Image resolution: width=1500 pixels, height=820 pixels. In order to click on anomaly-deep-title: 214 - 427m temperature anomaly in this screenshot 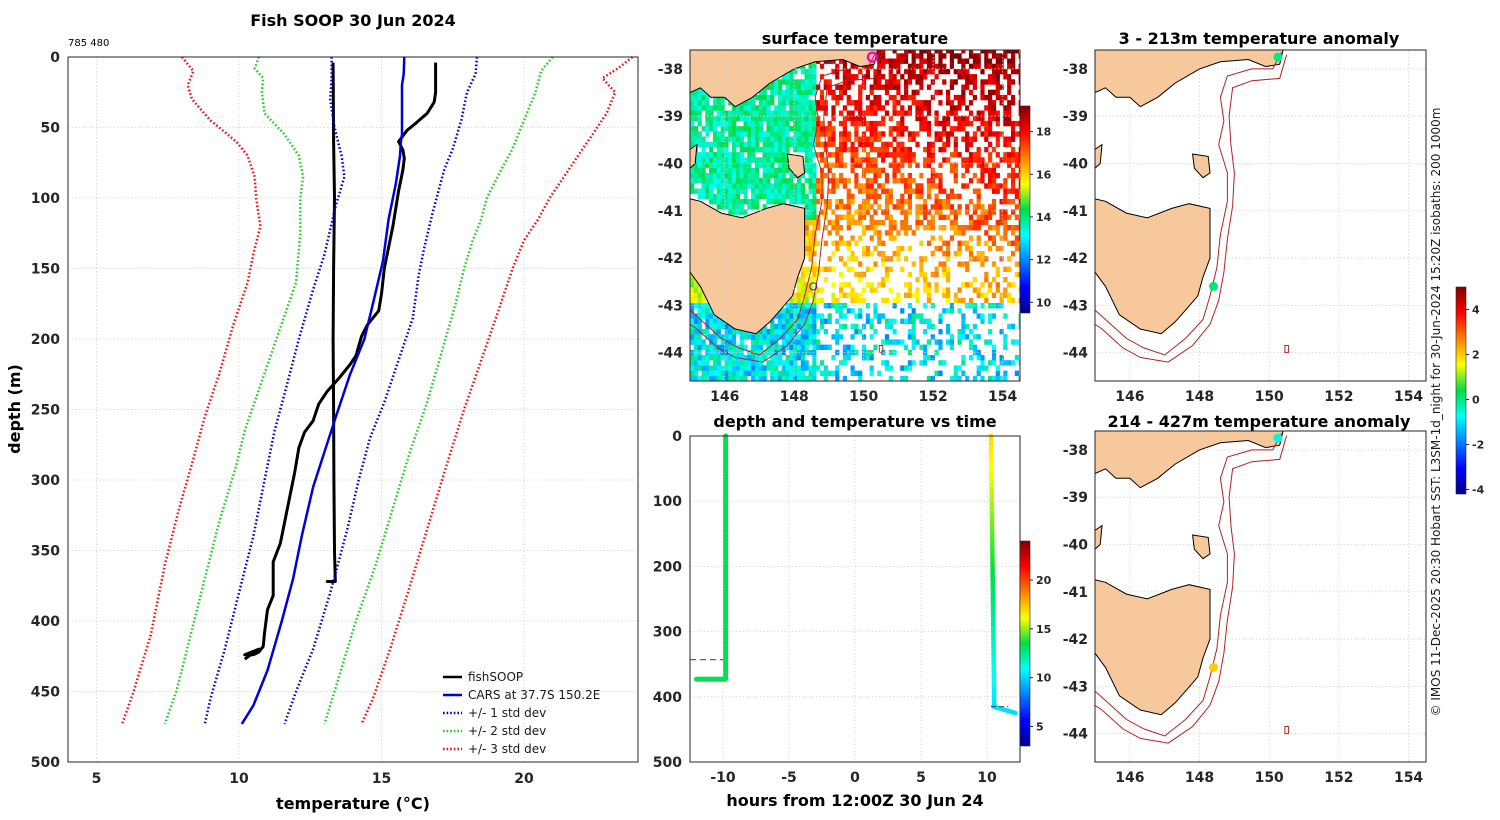, I will do `click(1259, 421)`.